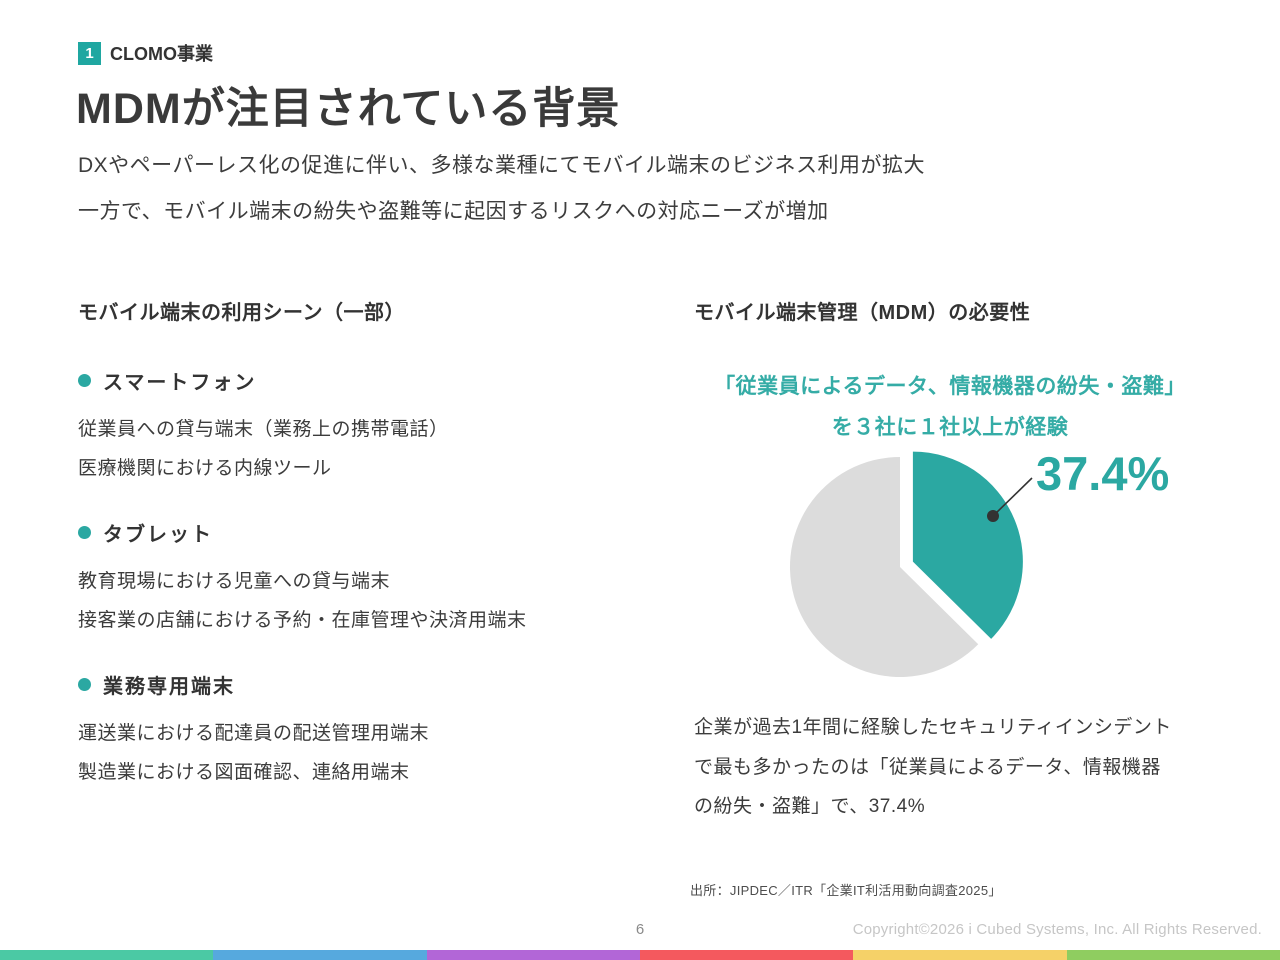 This screenshot has width=1280, height=960. Describe the element at coordinates (453, 211) in the screenshot. I see `lead-line-2: 一方で、モバイル端末の紛失や盗難等に起因するリスクへの対応ニーズが増加` at that location.